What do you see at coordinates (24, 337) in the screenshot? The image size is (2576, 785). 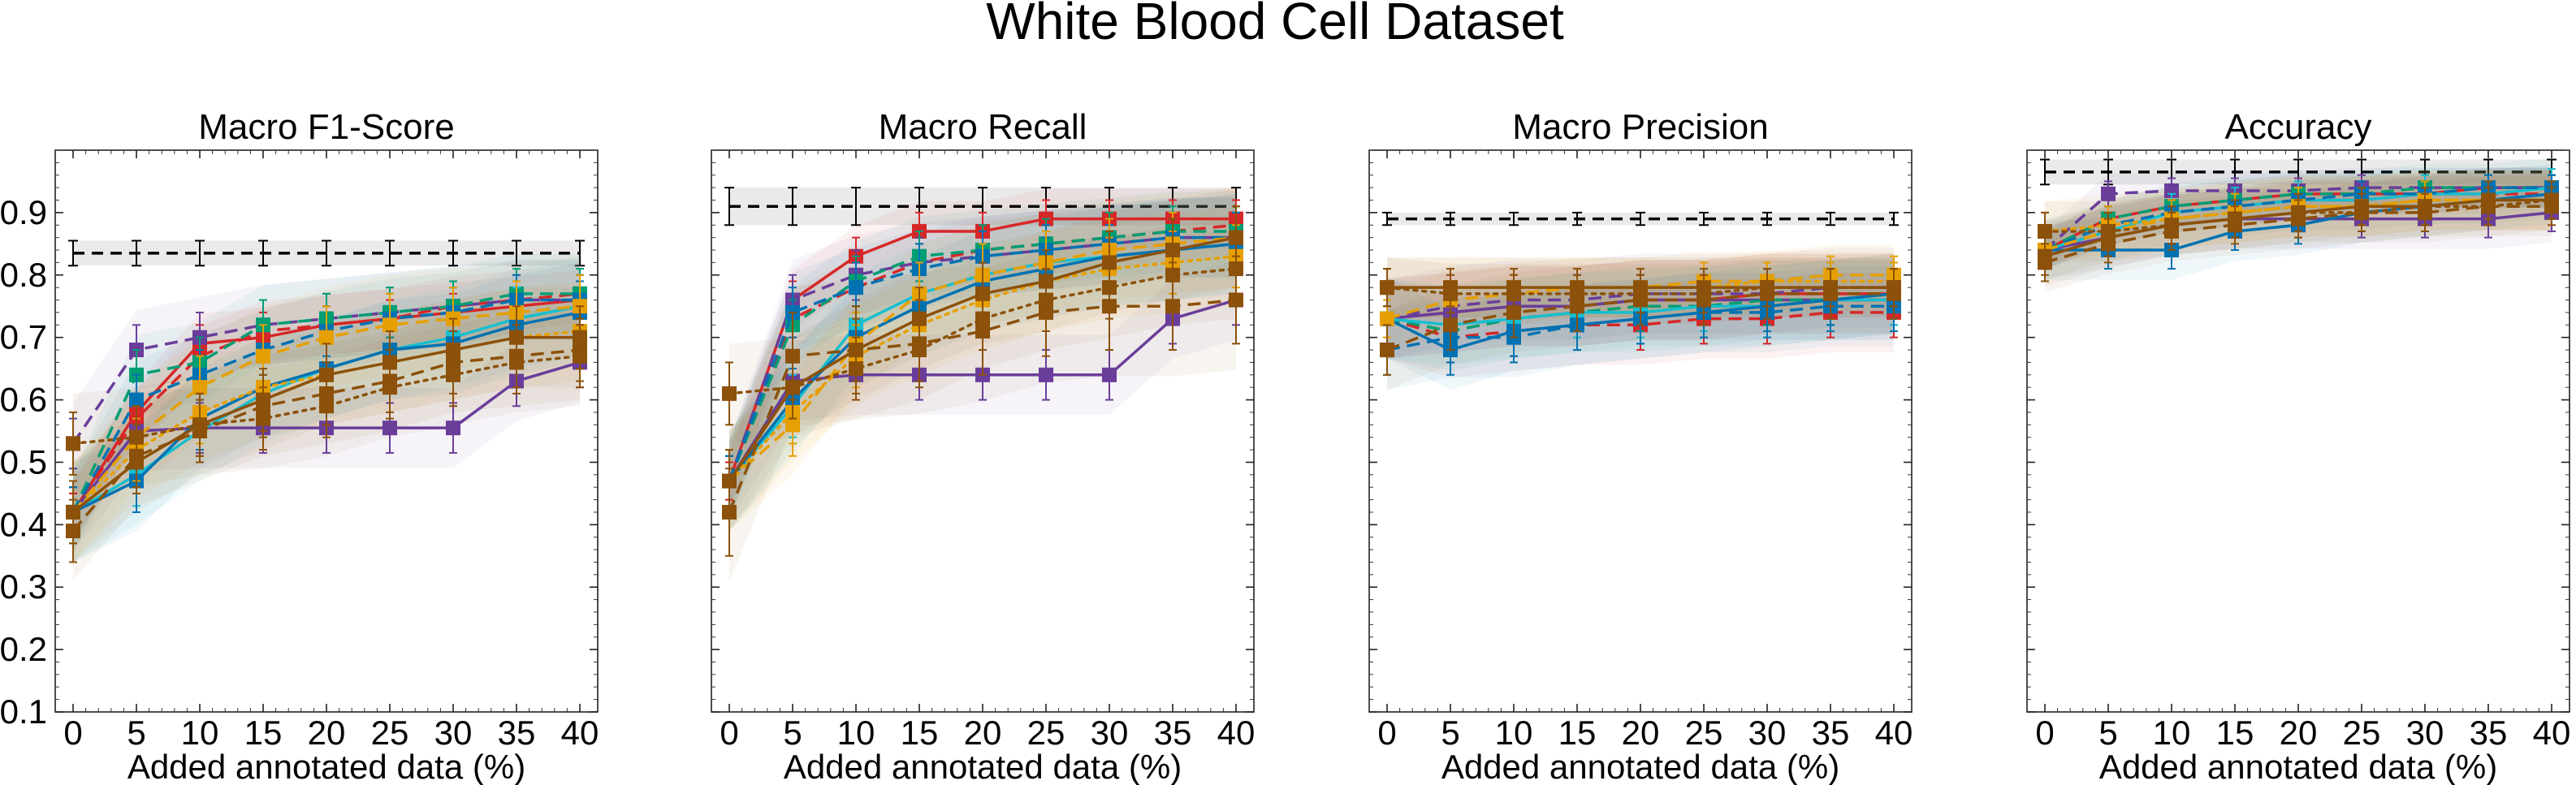 I see `y-tick-label: 0.7` at bounding box center [24, 337].